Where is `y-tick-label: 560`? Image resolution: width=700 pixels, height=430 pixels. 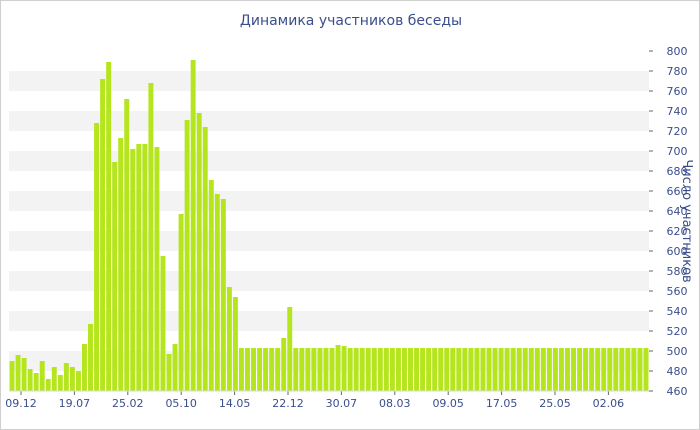
y-tick-label: 560 is located at coordinates (677, 291).